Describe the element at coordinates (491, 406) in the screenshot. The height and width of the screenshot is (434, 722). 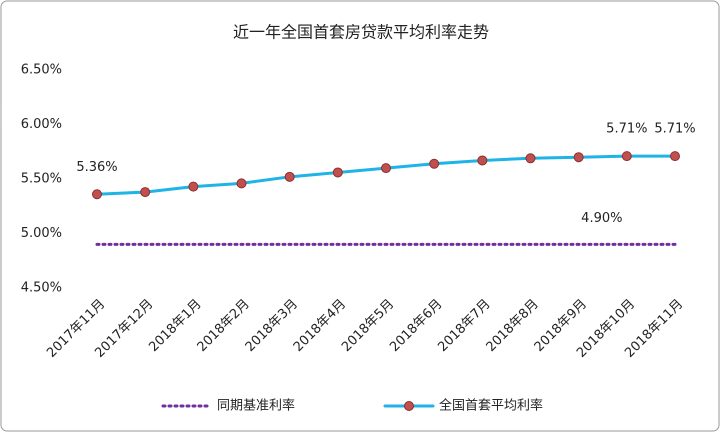
I see `legend-label: 全国首套平均利率` at that location.